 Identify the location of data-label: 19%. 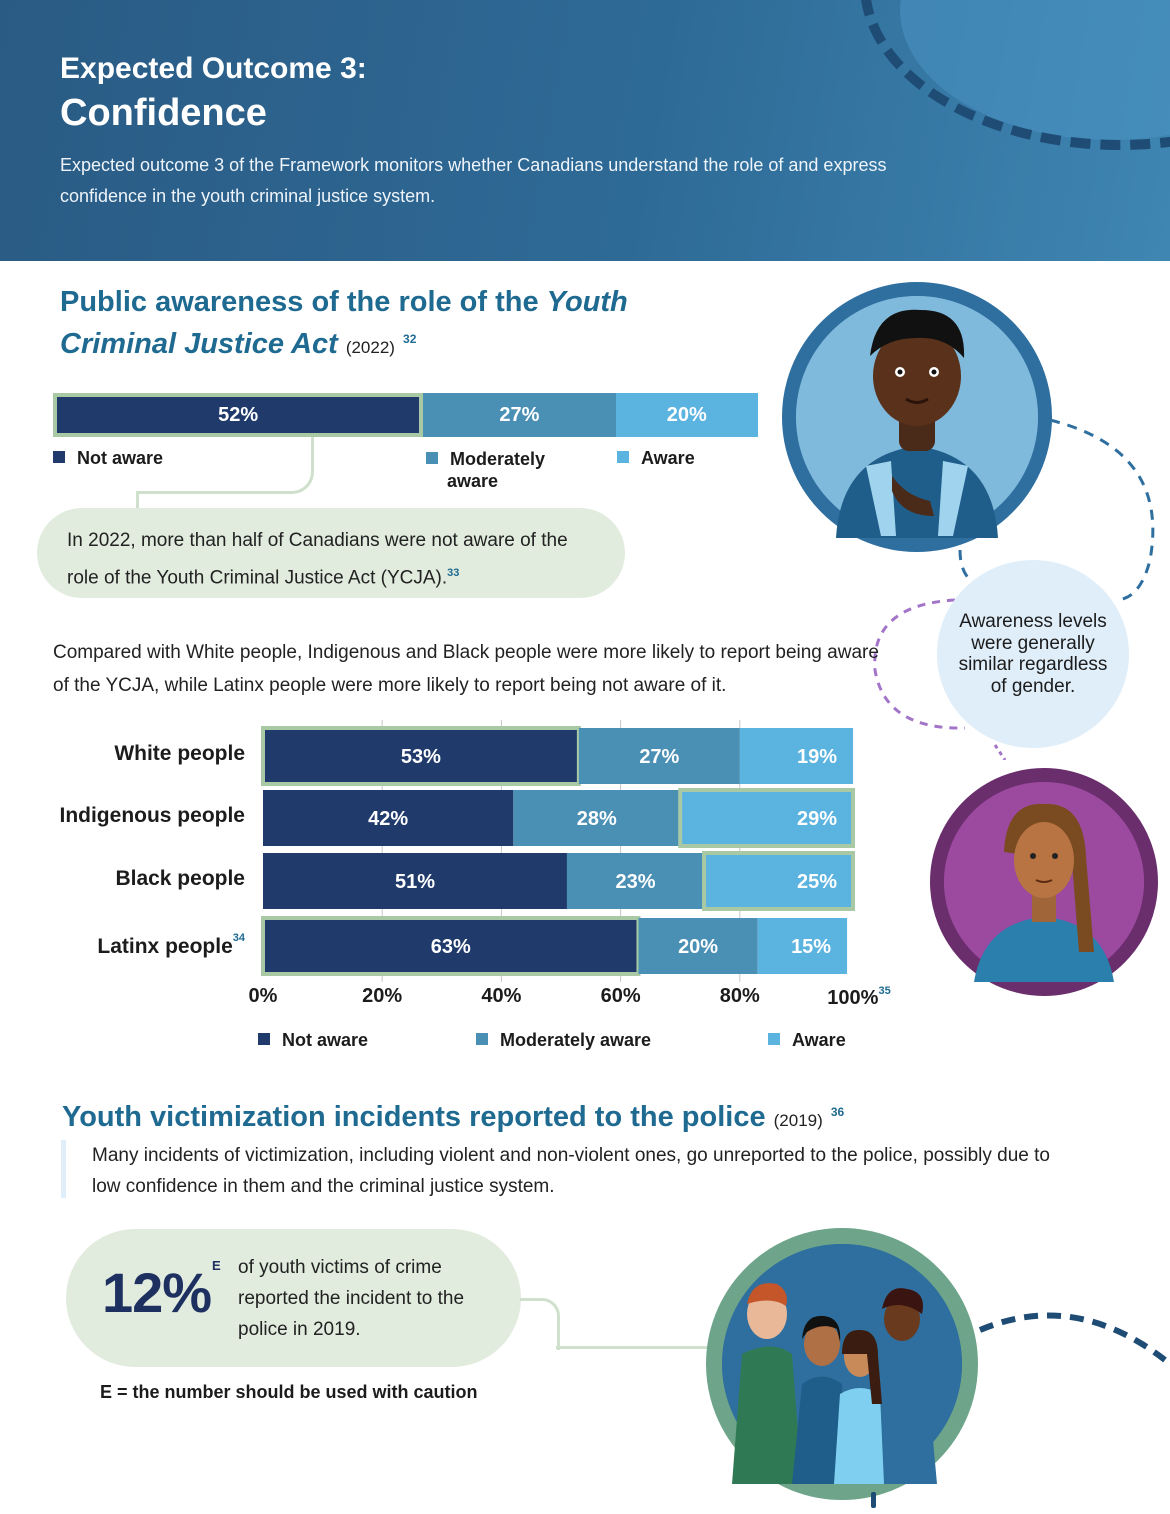
(817, 757).